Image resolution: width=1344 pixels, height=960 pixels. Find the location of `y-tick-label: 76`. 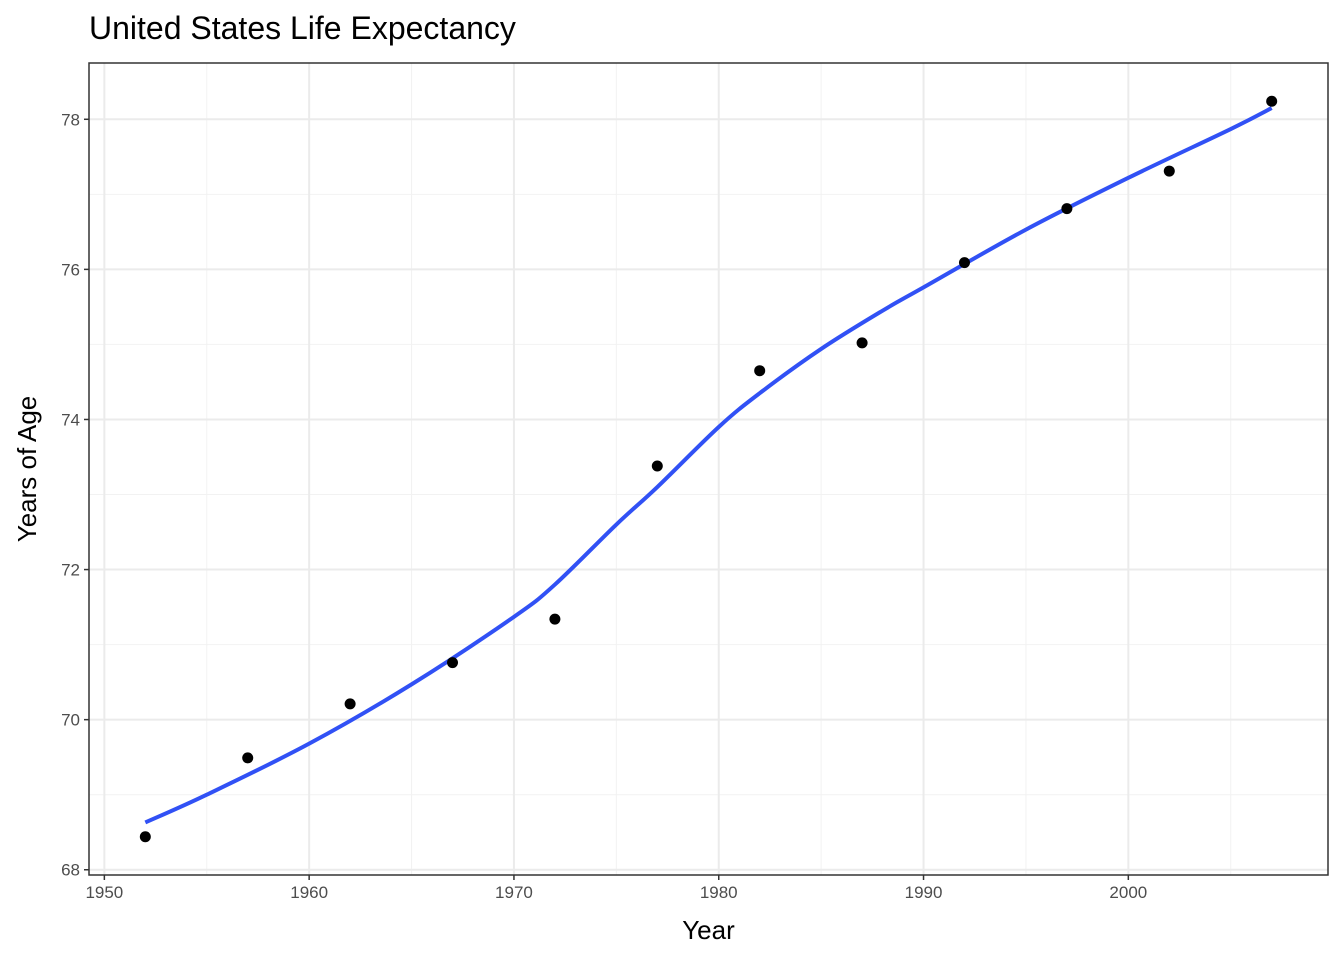

y-tick-label: 76 is located at coordinates (70, 269).